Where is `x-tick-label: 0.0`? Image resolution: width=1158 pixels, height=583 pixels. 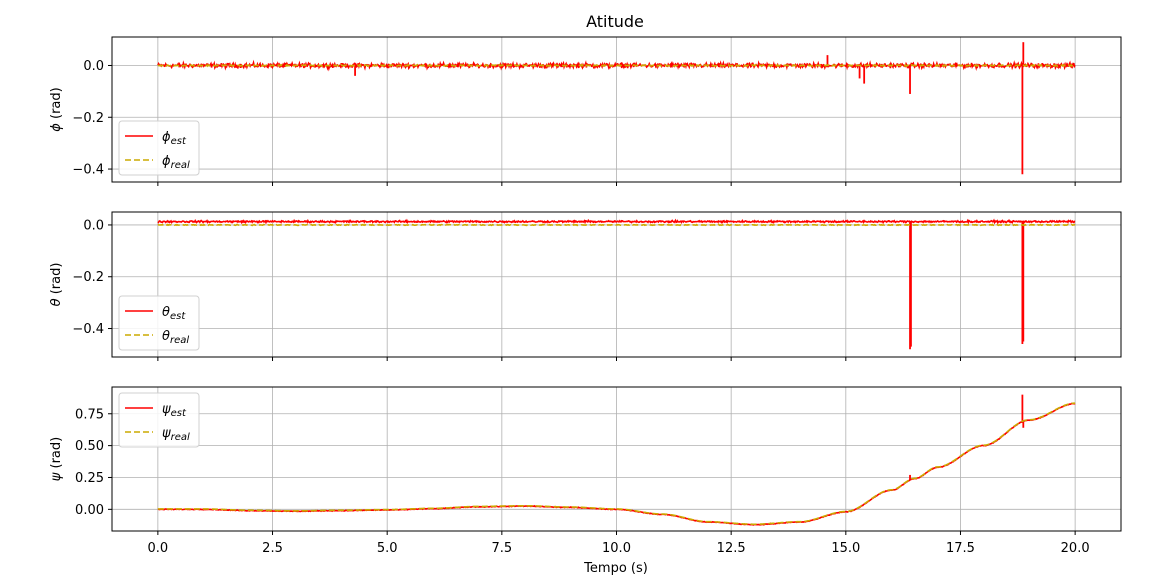
x-tick-label: 0.0 is located at coordinates (158, 548).